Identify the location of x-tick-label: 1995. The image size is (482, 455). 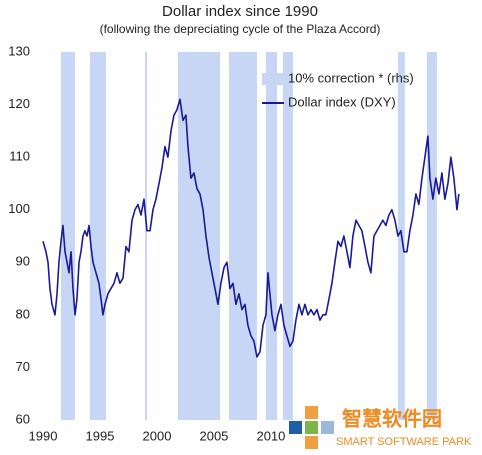
(100, 435).